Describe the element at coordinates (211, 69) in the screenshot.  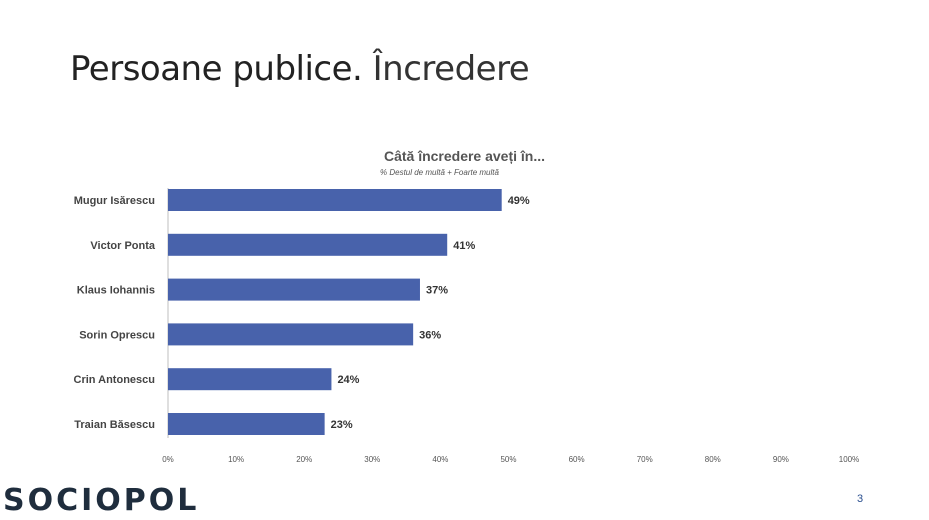
I see `slide-title-main: Persoane publice` at that location.